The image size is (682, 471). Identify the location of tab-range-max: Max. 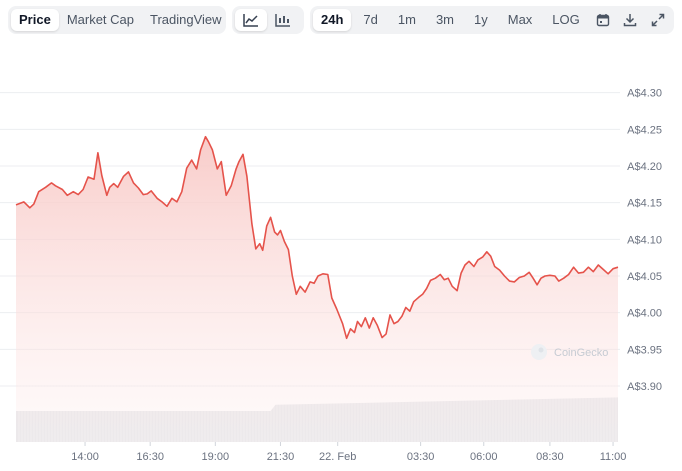
(520, 19).